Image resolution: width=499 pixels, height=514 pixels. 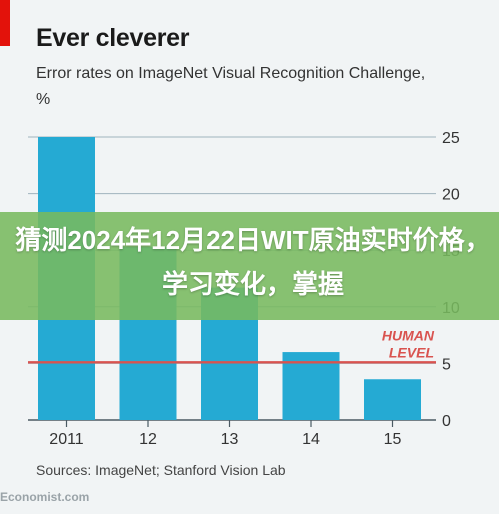 What do you see at coordinates (5, 23) in the screenshot?
I see `brand-red-tab` at bounding box center [5, 23].